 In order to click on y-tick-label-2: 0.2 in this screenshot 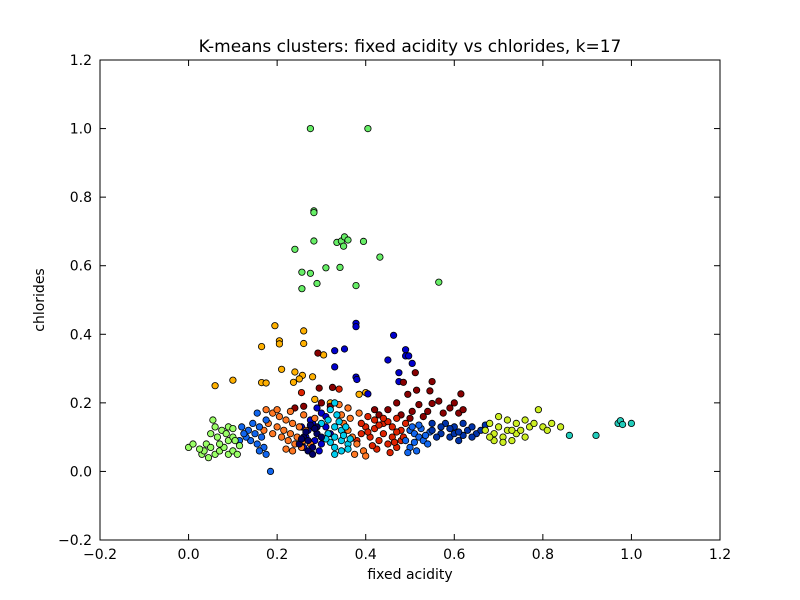, I will do `click(81, 404)`.